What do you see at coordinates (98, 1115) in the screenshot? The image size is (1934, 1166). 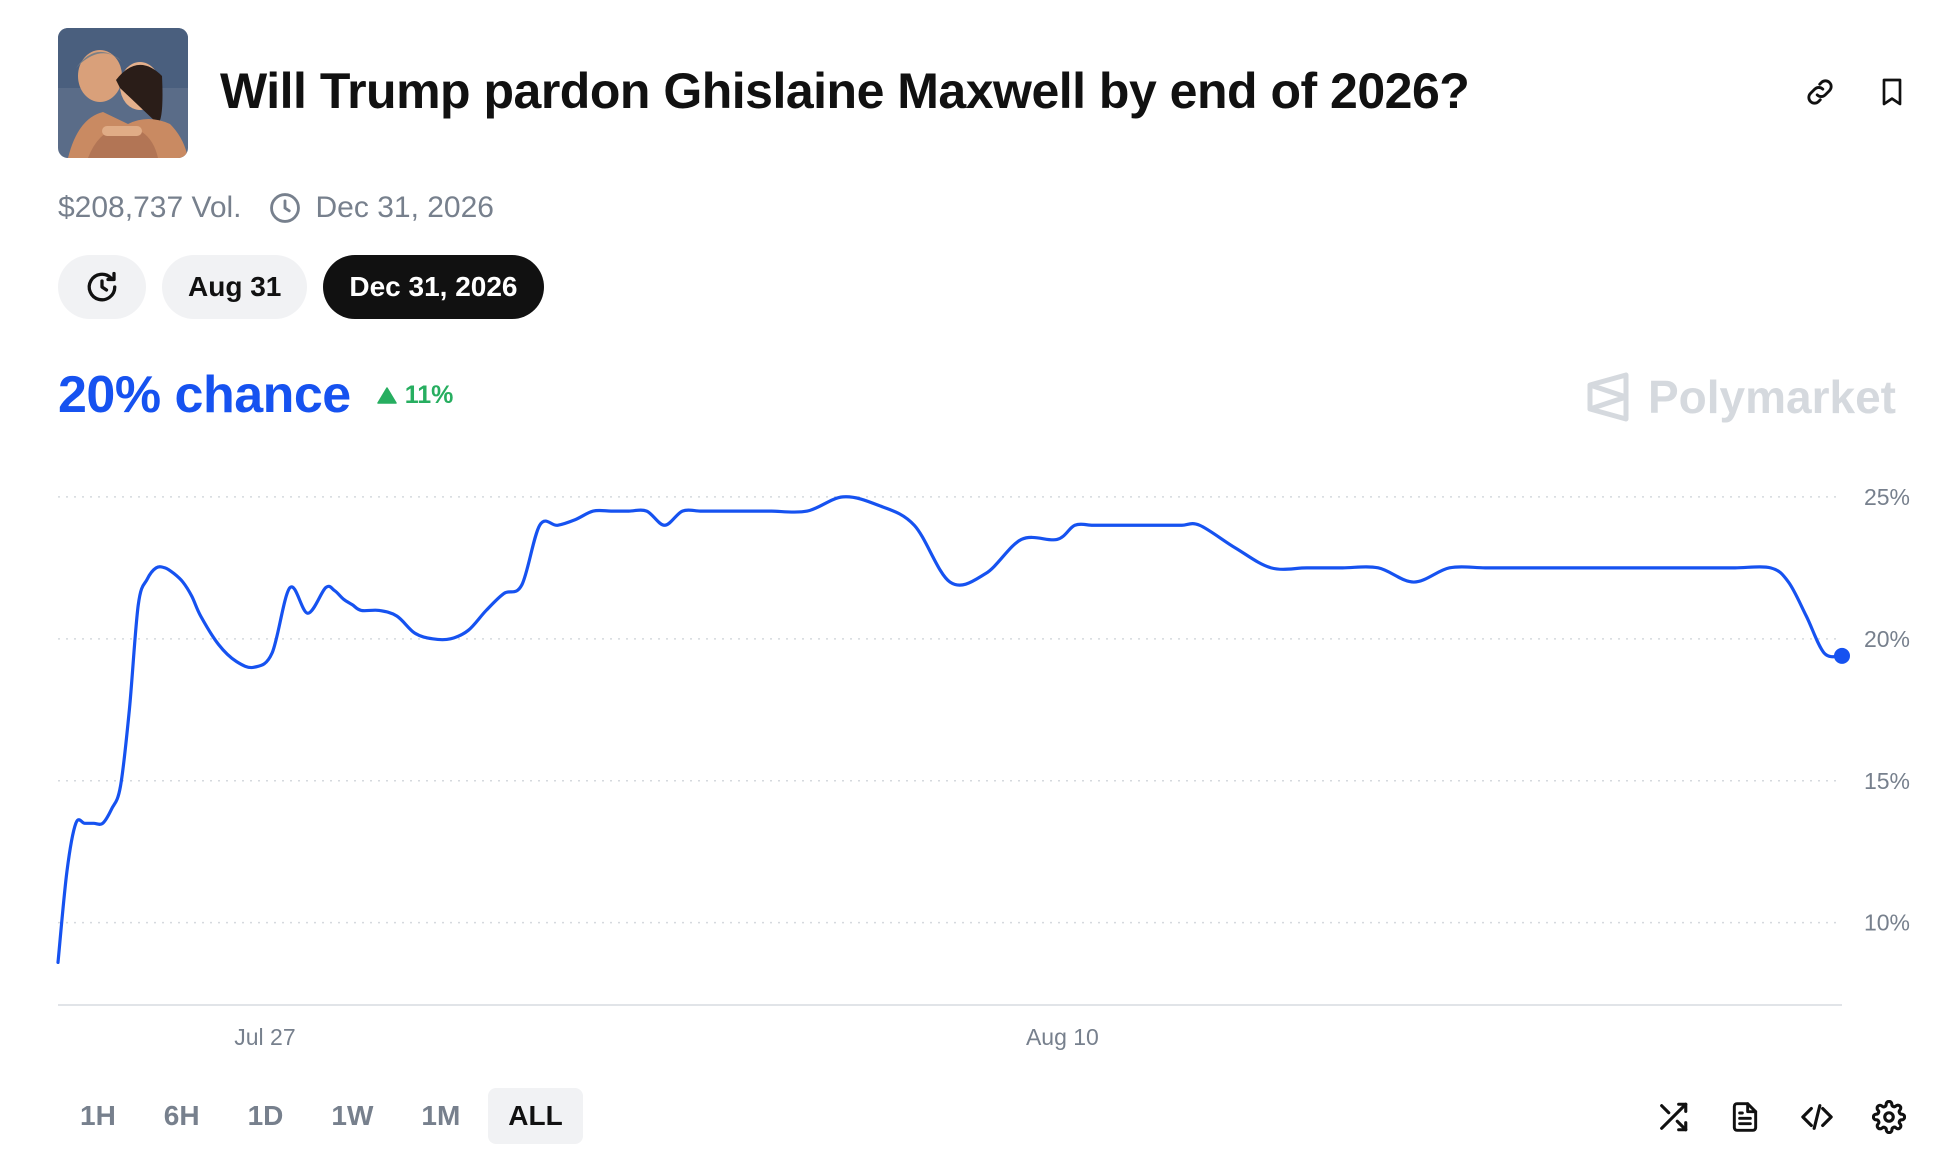 I see `range-1h: 1H` at bounding box center [98, 1115].